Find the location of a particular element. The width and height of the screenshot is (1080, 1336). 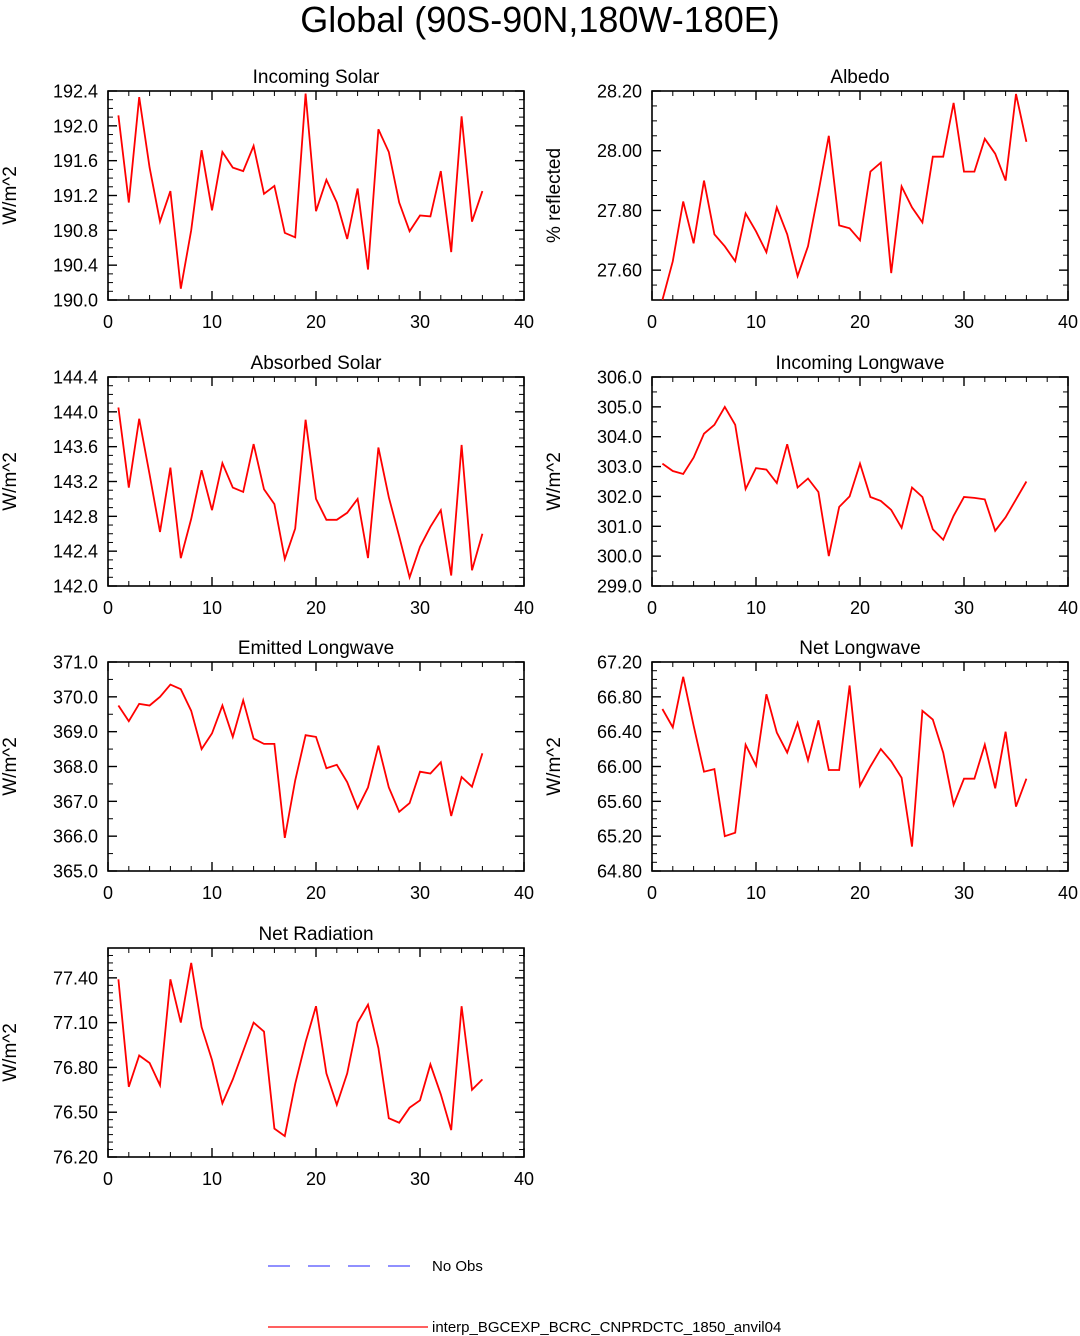

legend-model-label: interp_BGCEXP_BCRC_CNPRDCTC_1850_anvil04 is located at coordinates (606, 1327).